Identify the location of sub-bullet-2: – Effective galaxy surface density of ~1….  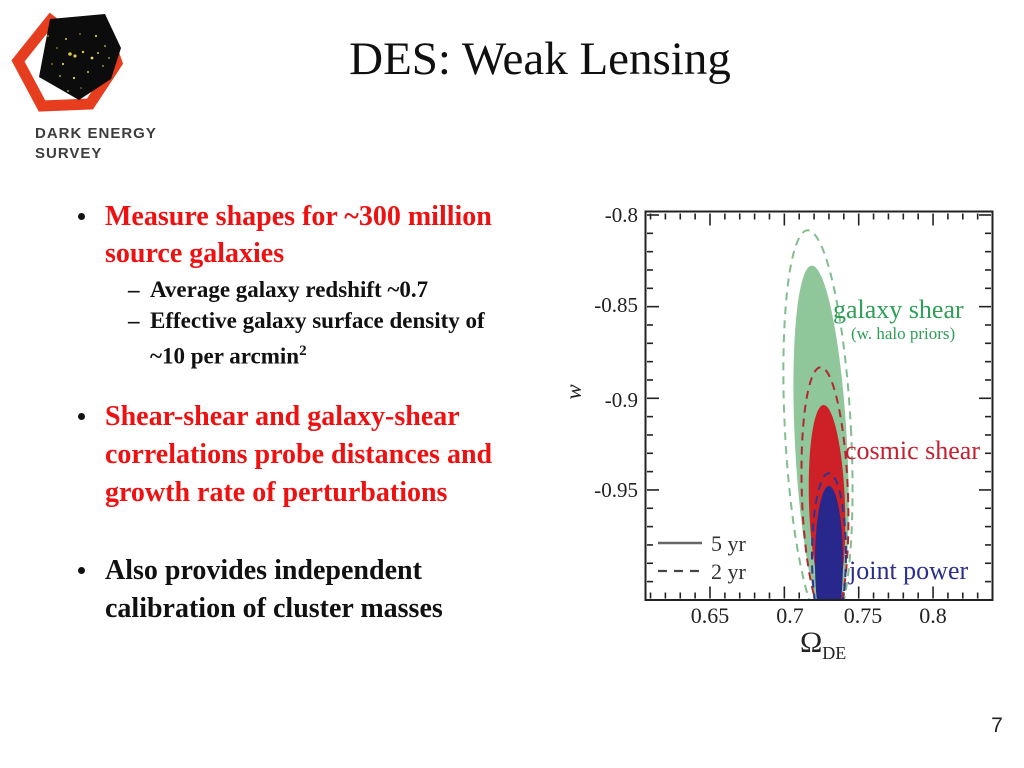
(346, 338).